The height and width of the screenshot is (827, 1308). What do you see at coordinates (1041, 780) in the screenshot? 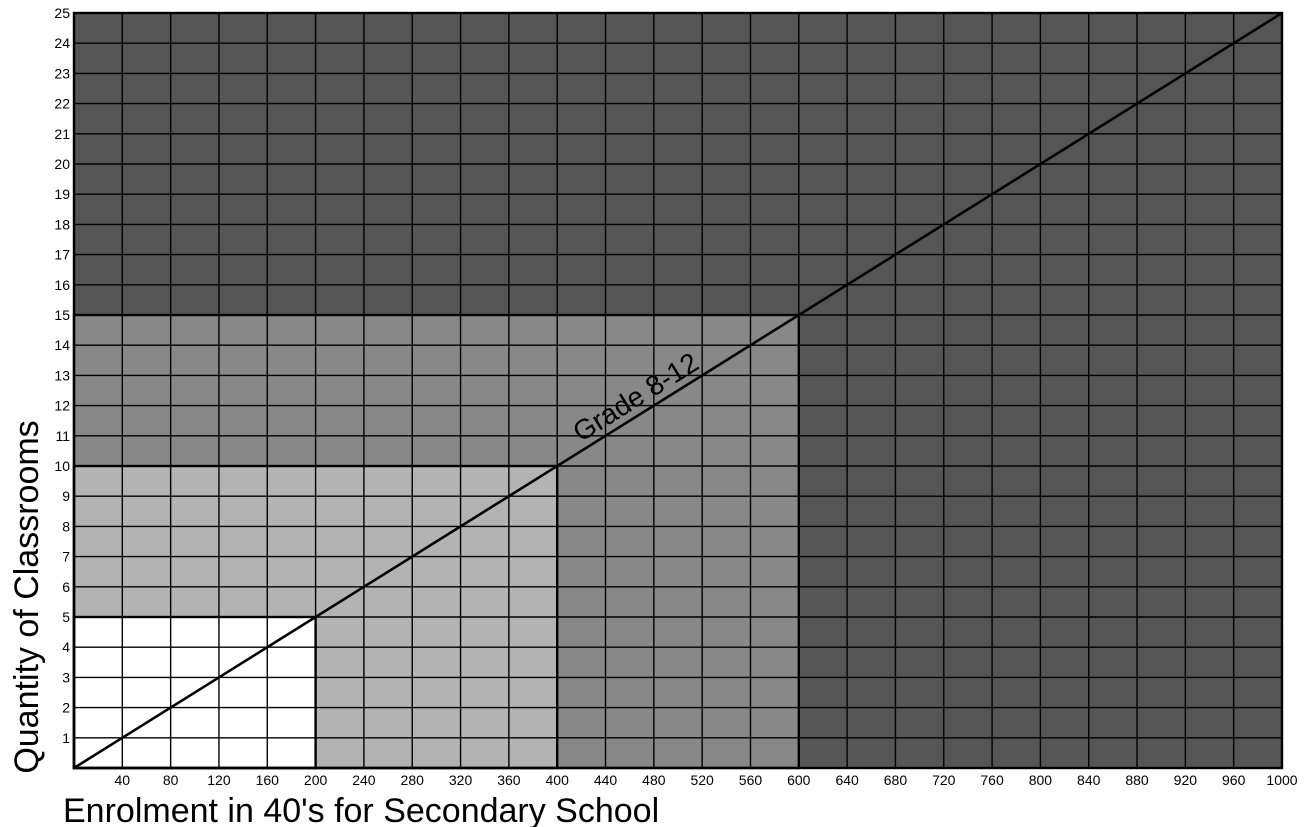
I see `x-tick-label-800: 800` at bounding box center [1041, 780].